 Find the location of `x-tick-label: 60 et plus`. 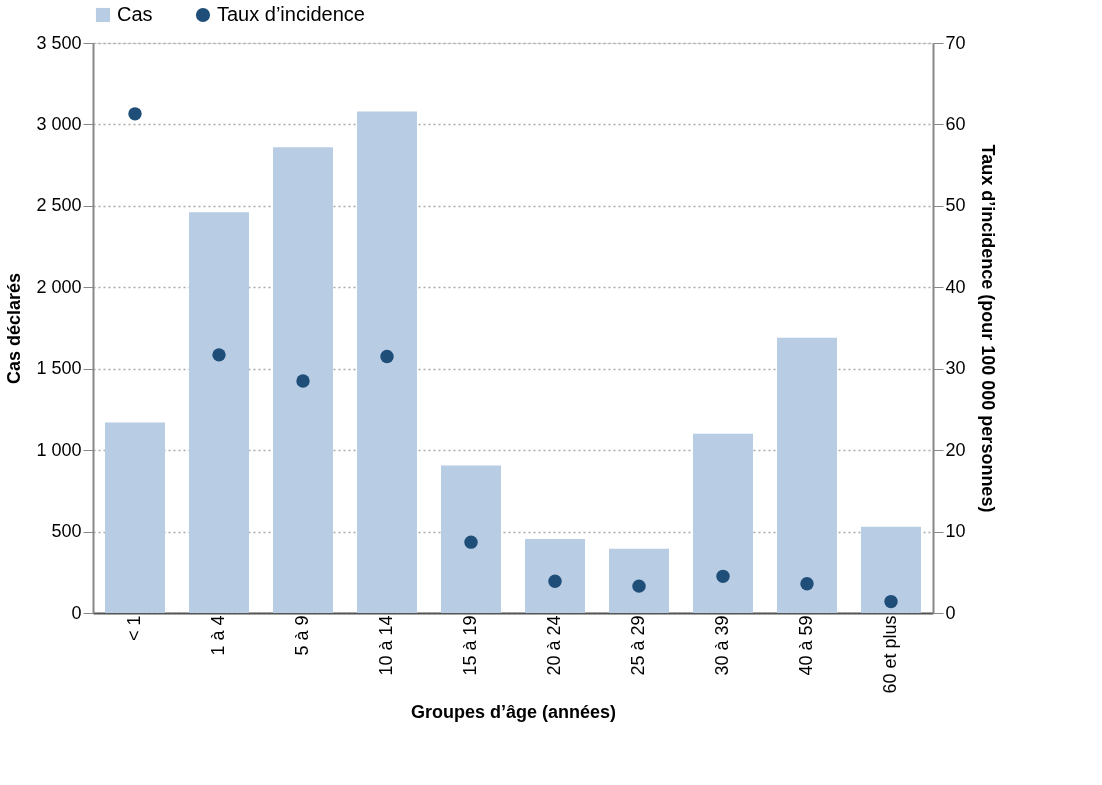

x-tick-label: 60 et plus is located at coordinates (890, 654).